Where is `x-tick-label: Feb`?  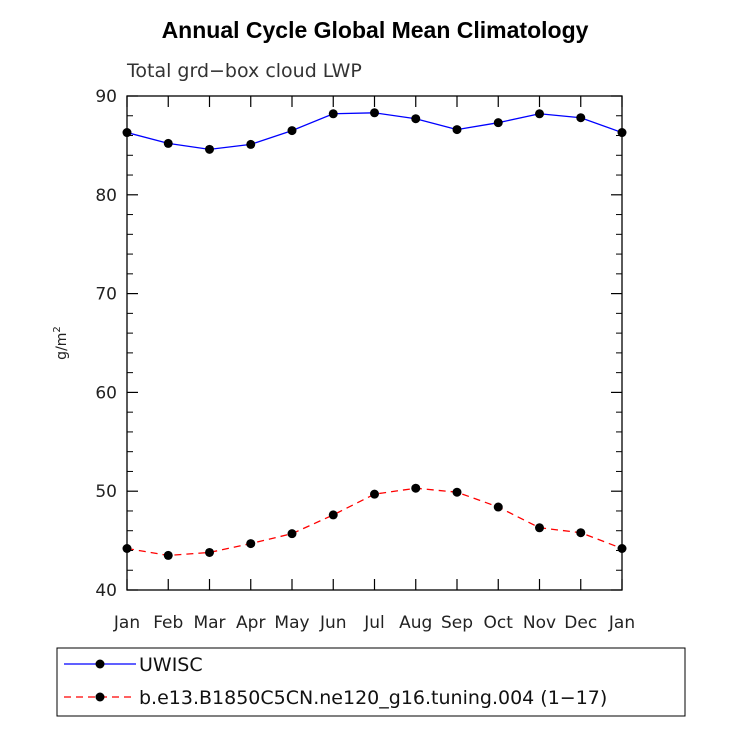 x-tick-label: Feb is located at coordinates (168, 623).